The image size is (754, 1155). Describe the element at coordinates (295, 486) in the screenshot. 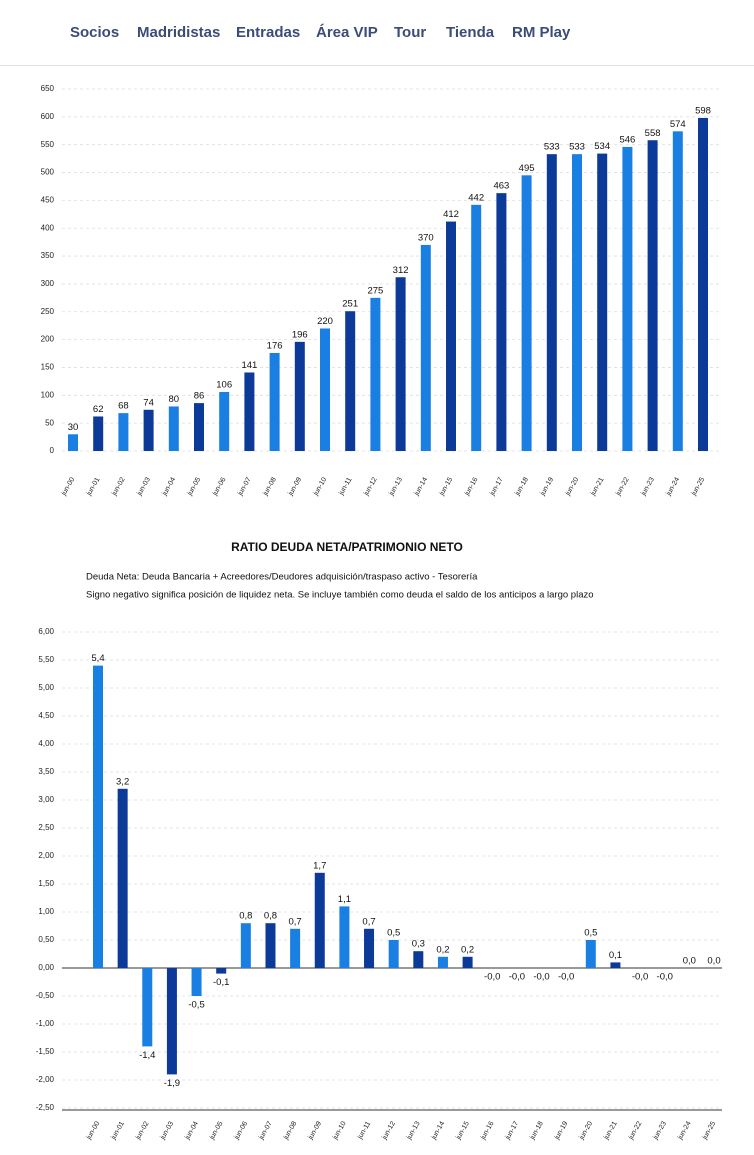

I see `x-tick-label: jun-09` at that location.